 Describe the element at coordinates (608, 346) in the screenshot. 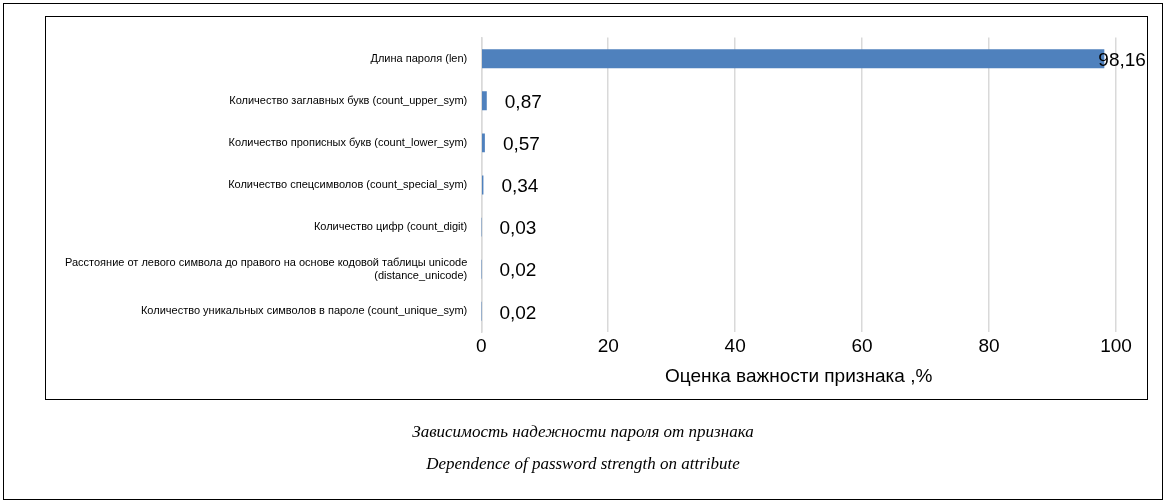

I see `x-tick-label: 20` at that location.